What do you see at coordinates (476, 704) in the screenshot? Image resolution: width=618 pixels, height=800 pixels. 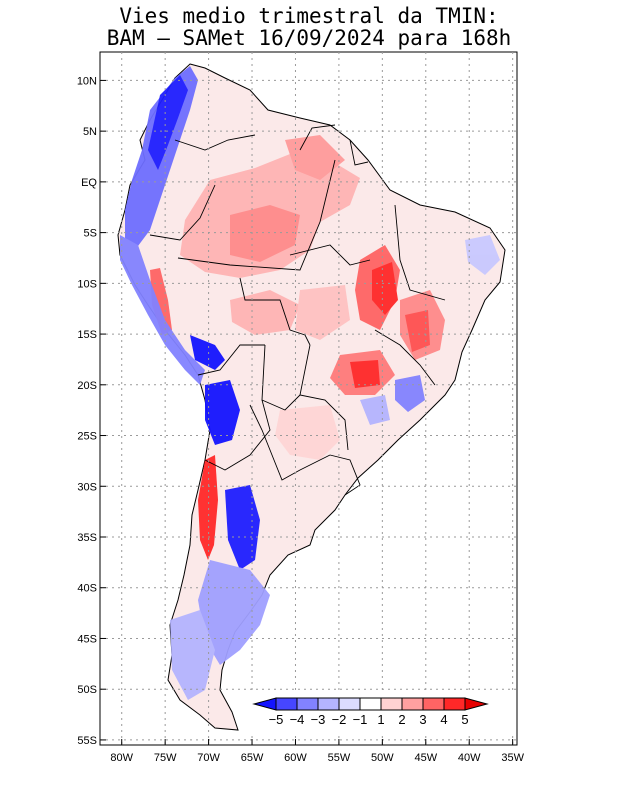 I see `colorbar-arrow-right` at bounding box center [476, 704].